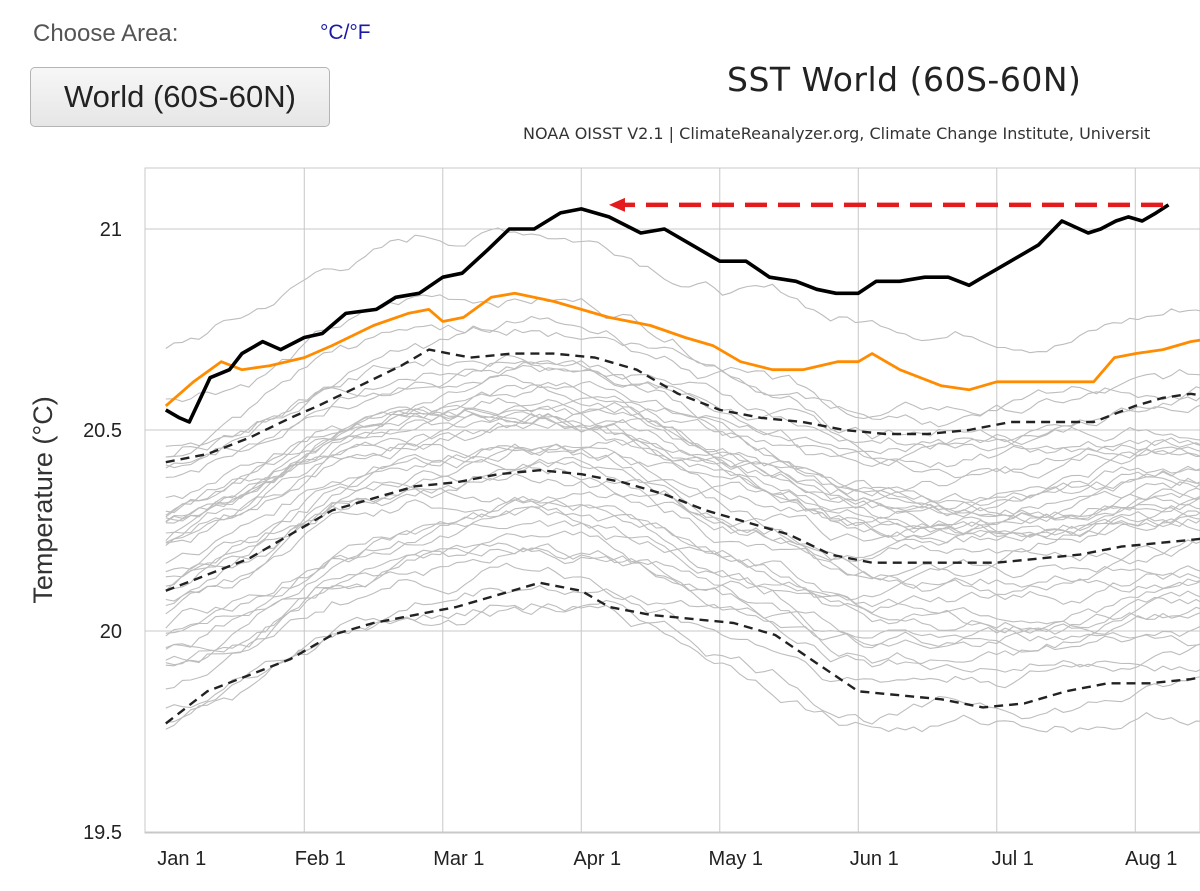 Image resolution: width=1200 pixels, height=891 pixels. Describe the element at coordinates (111, 230) in the screenshot. I see `y-tick-label: 21` at that location.